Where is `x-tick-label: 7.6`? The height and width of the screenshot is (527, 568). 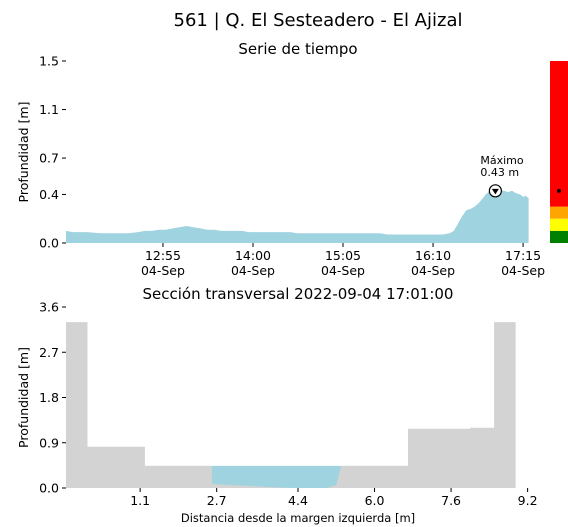
x-tick-label: 7.6 is located at coordinates (451, 500).